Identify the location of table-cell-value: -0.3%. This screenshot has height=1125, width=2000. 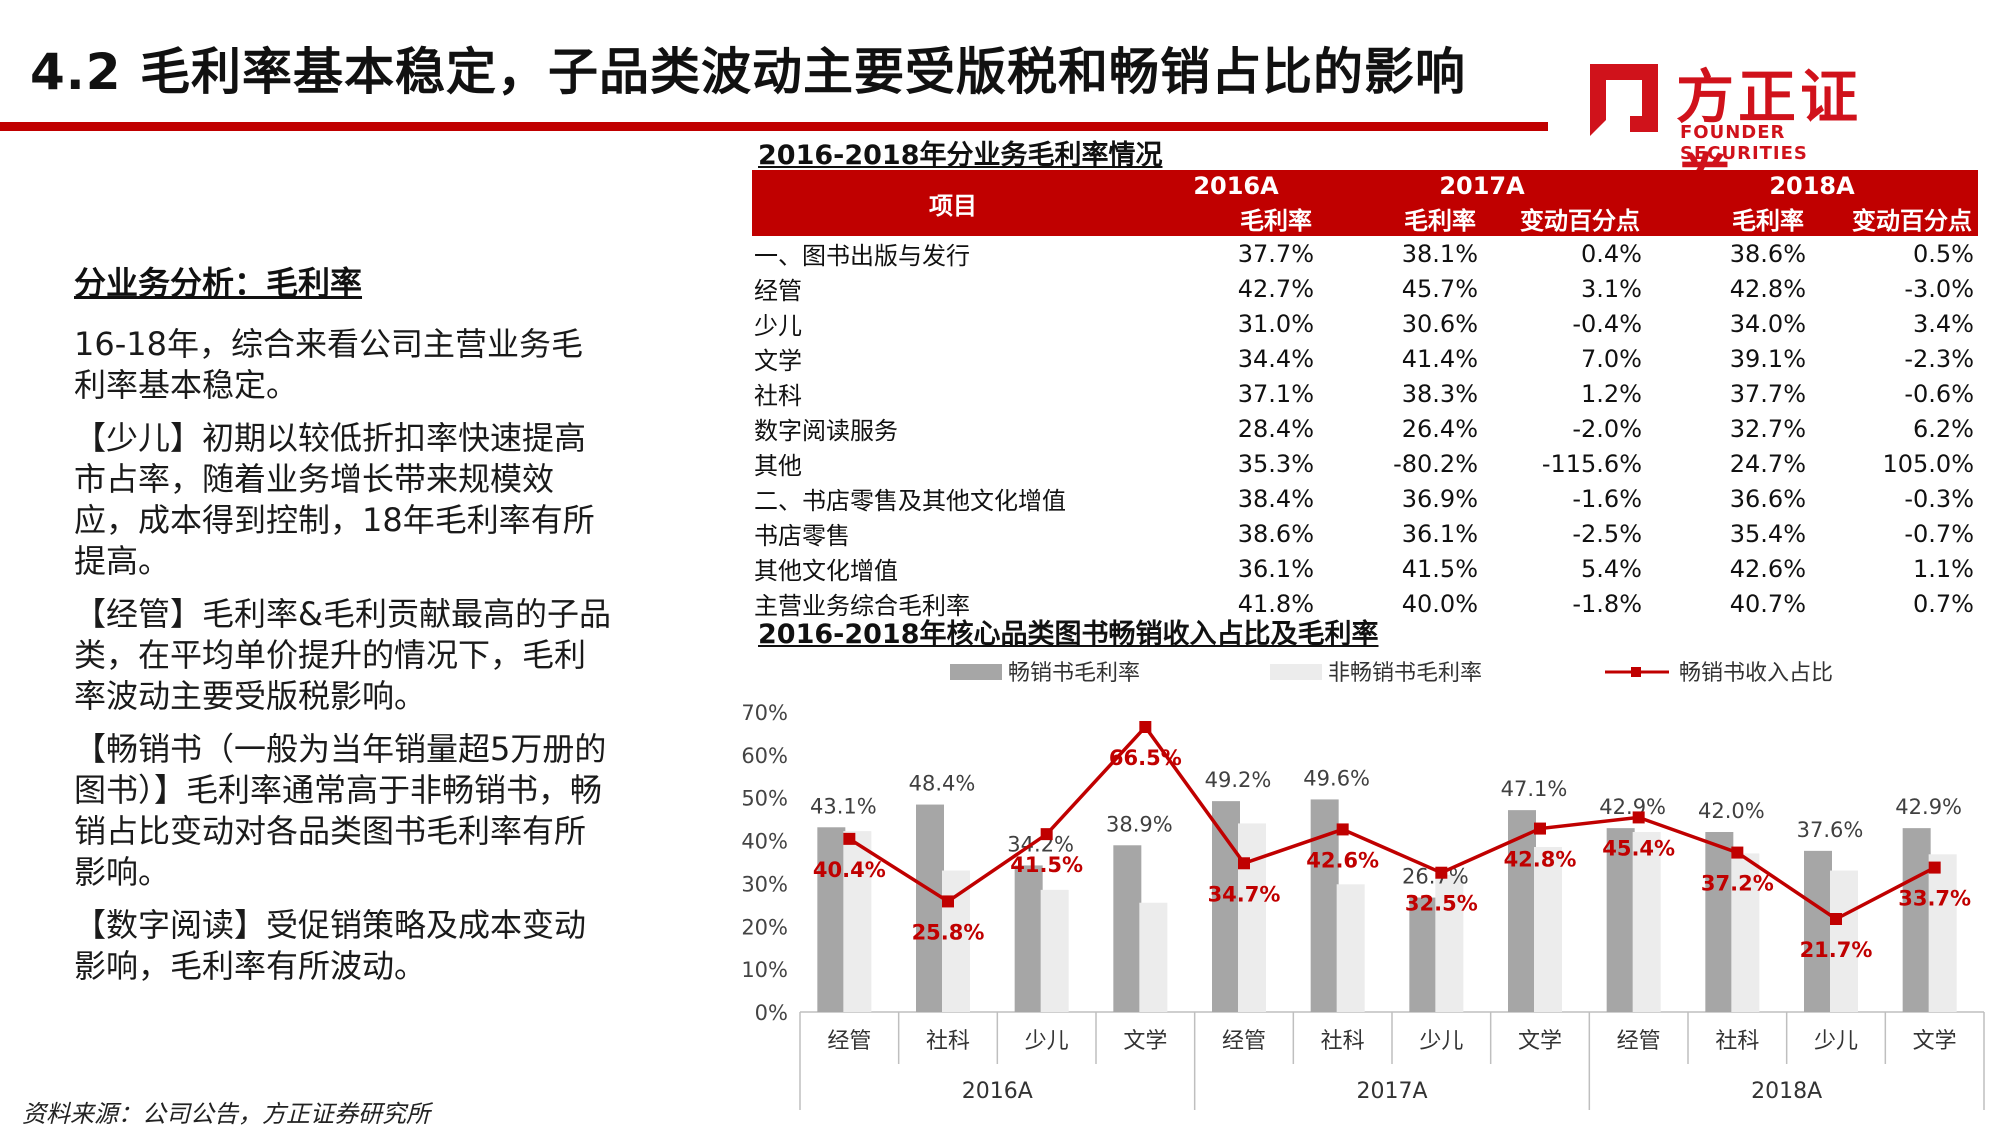
(1939, 498).